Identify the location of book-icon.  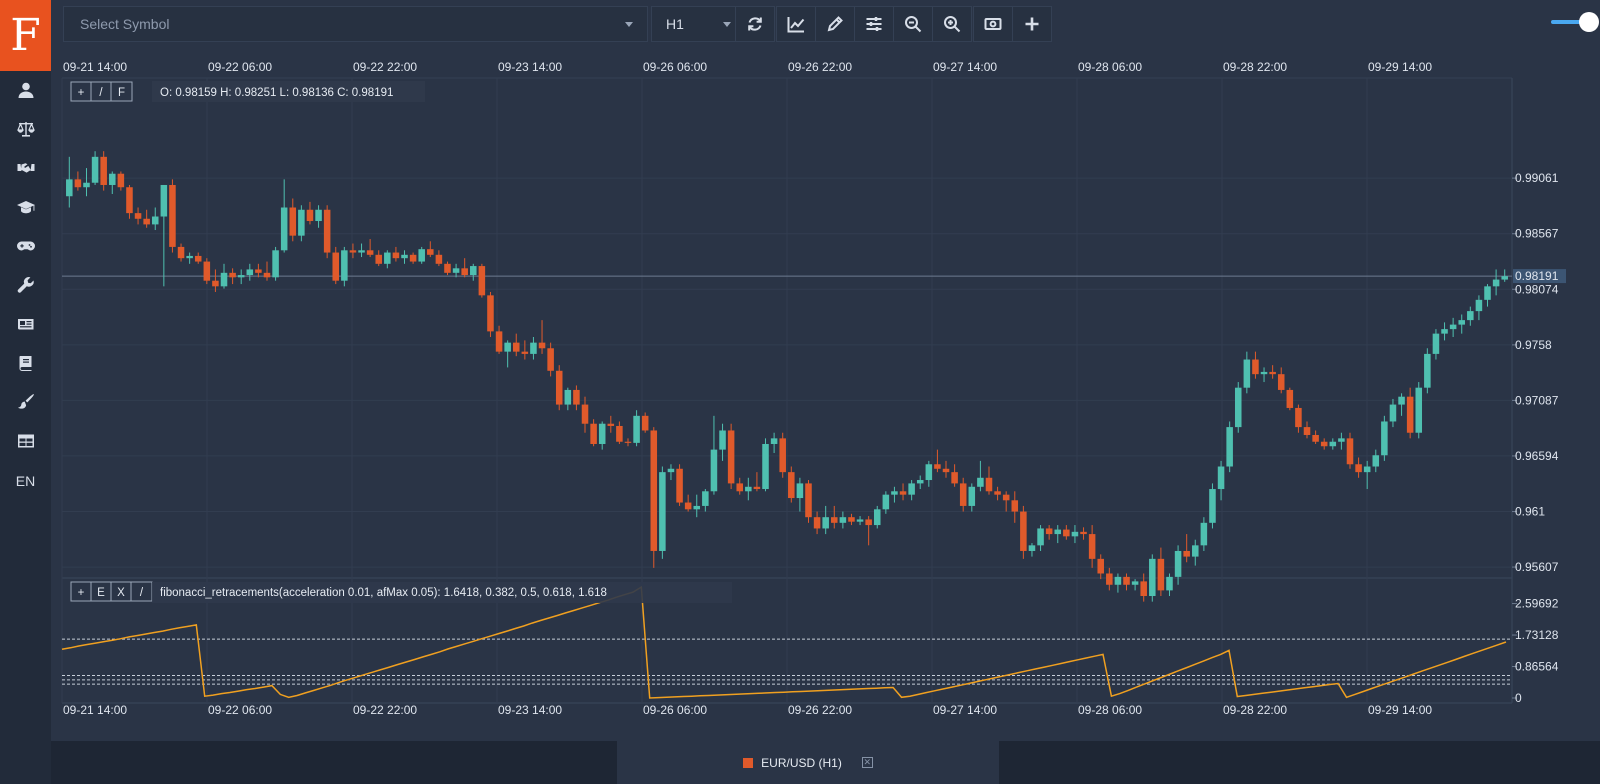
(25, 363).